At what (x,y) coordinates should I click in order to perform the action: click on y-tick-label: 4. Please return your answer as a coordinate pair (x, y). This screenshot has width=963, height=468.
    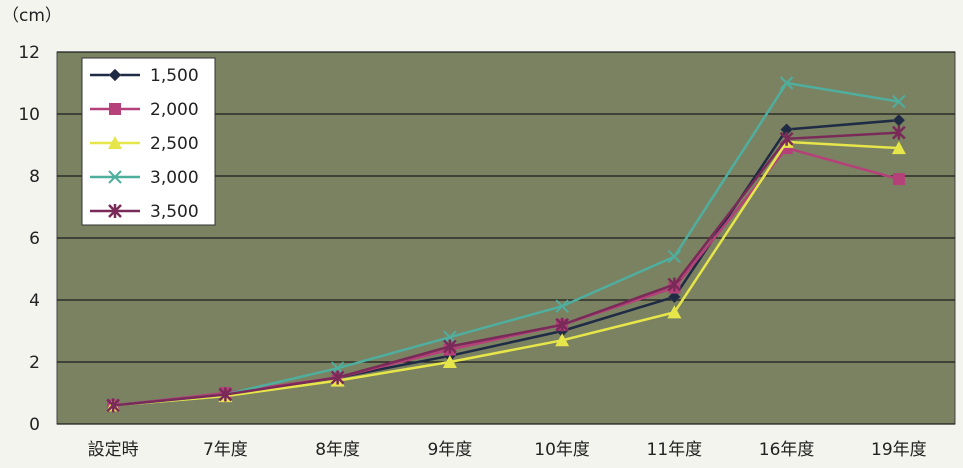
    Looking at the image, I should click on (34, 301).